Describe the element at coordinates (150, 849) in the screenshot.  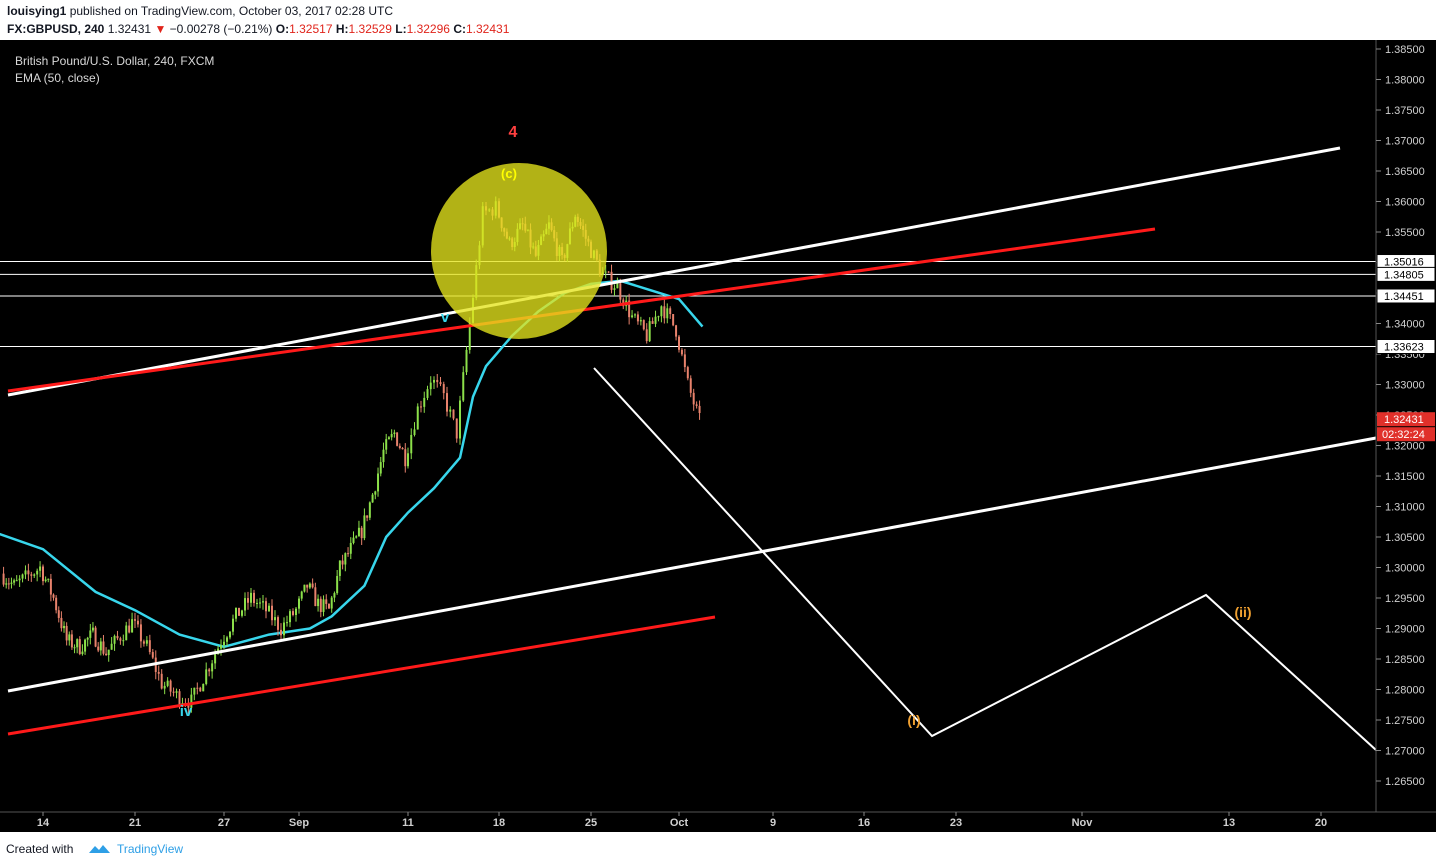
I see `tradingview-brand-link: TradingView` at that location.